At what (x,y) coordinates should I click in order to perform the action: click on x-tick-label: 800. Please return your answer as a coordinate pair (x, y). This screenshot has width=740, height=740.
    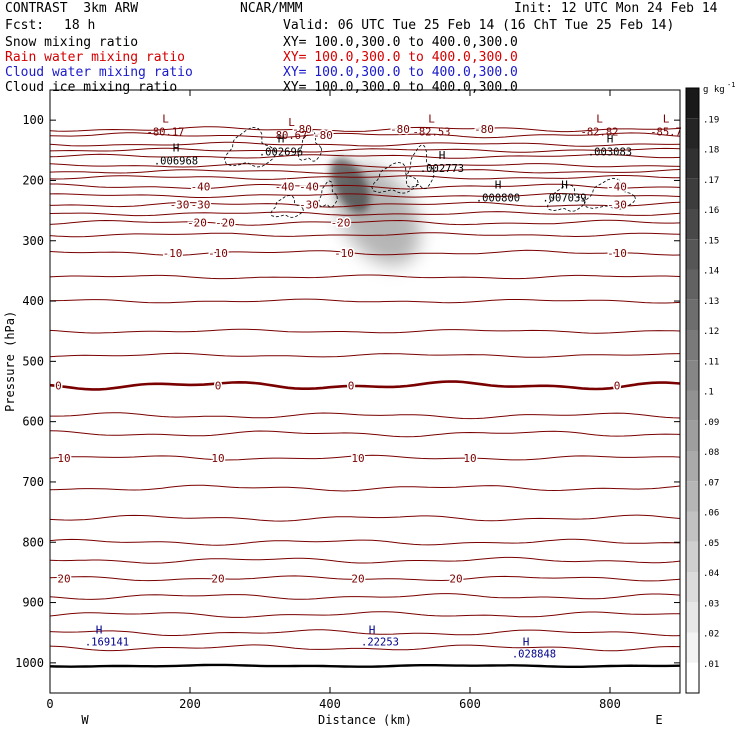
    Looking at the image, I should click on (610, 704).